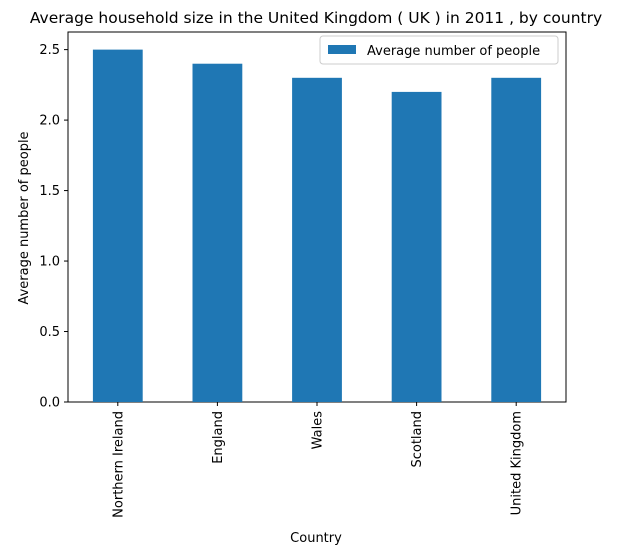 The height and width of the screenshot is (555, 633). What do you see at coordinates (49, 191) in the screenshot?
I see `y-tick-label: 1.5` at bounding box center [49, 191].